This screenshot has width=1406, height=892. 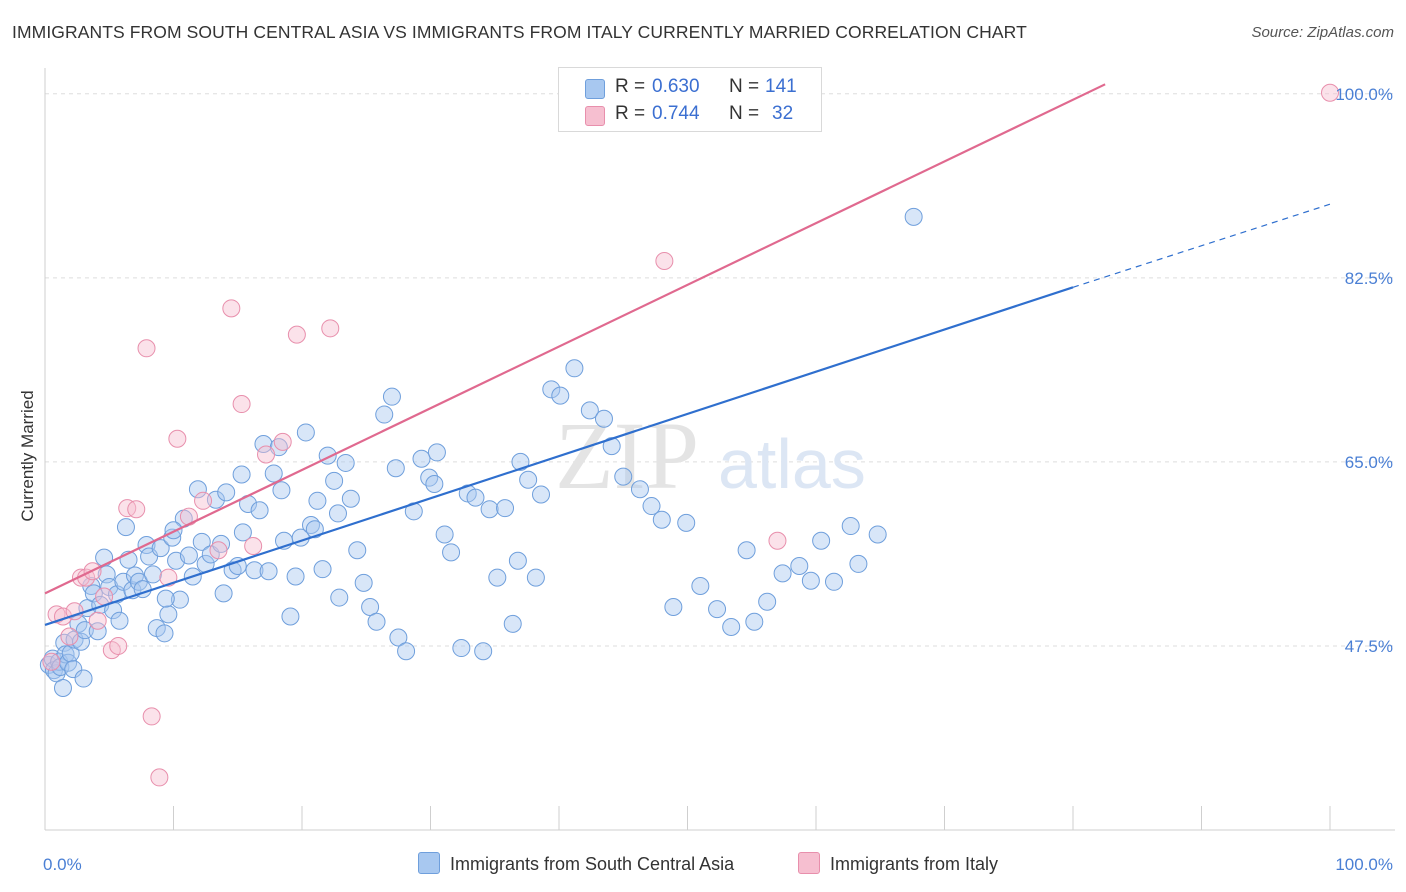 What do you see at coordinates (710, 455) in the screenshot?
I see `watermark: ZIP atlas` at bounding box center [710, 455].